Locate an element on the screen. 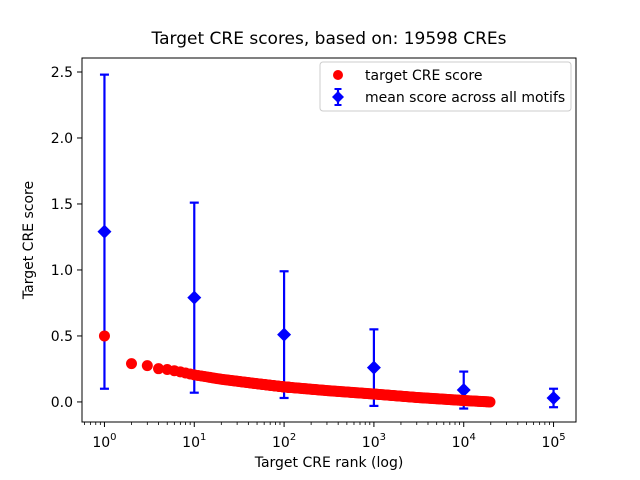 The width and height of the screenshot is (640, 480). legend-label: target CRE score is located at coordinates (423, 76).